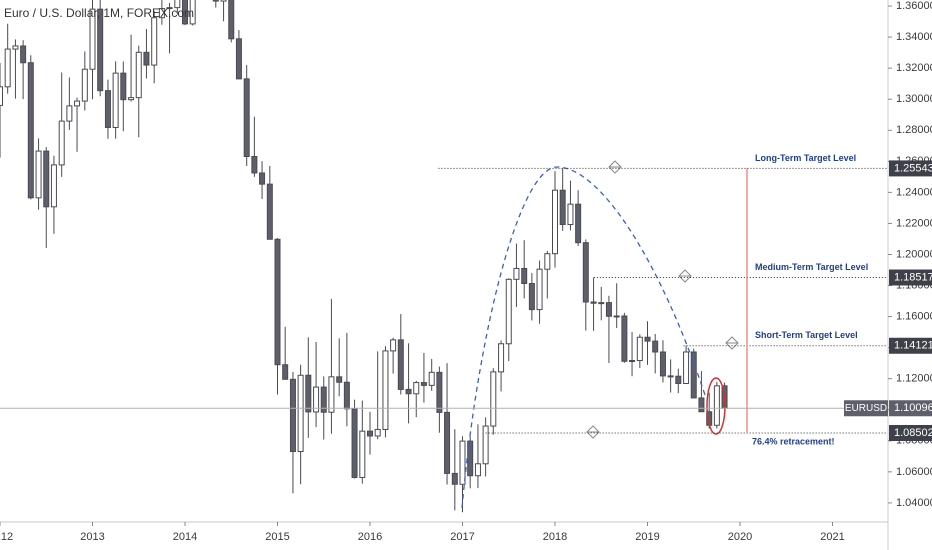 This screenshot has width=932, height=550. I want to click on highlight-ellipse, so click(716, 406).